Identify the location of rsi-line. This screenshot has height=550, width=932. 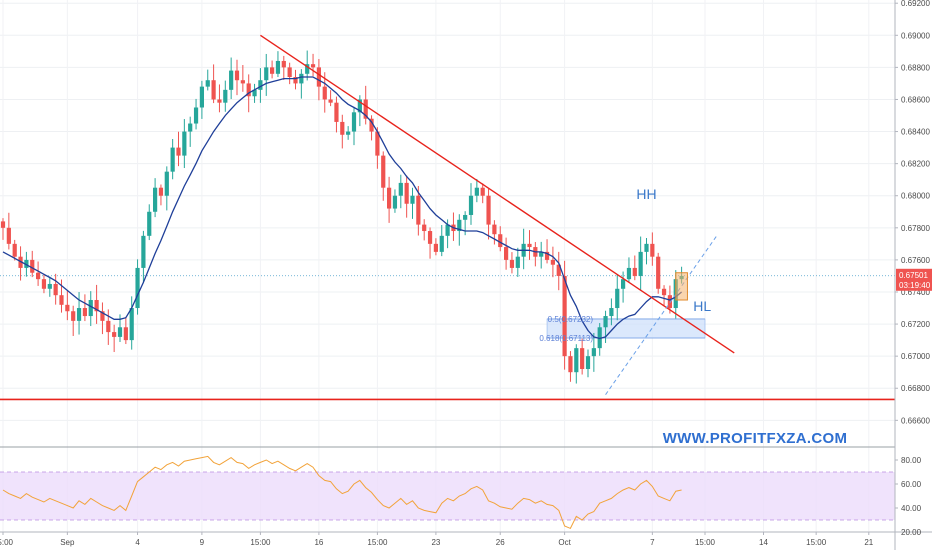
(342, 492).